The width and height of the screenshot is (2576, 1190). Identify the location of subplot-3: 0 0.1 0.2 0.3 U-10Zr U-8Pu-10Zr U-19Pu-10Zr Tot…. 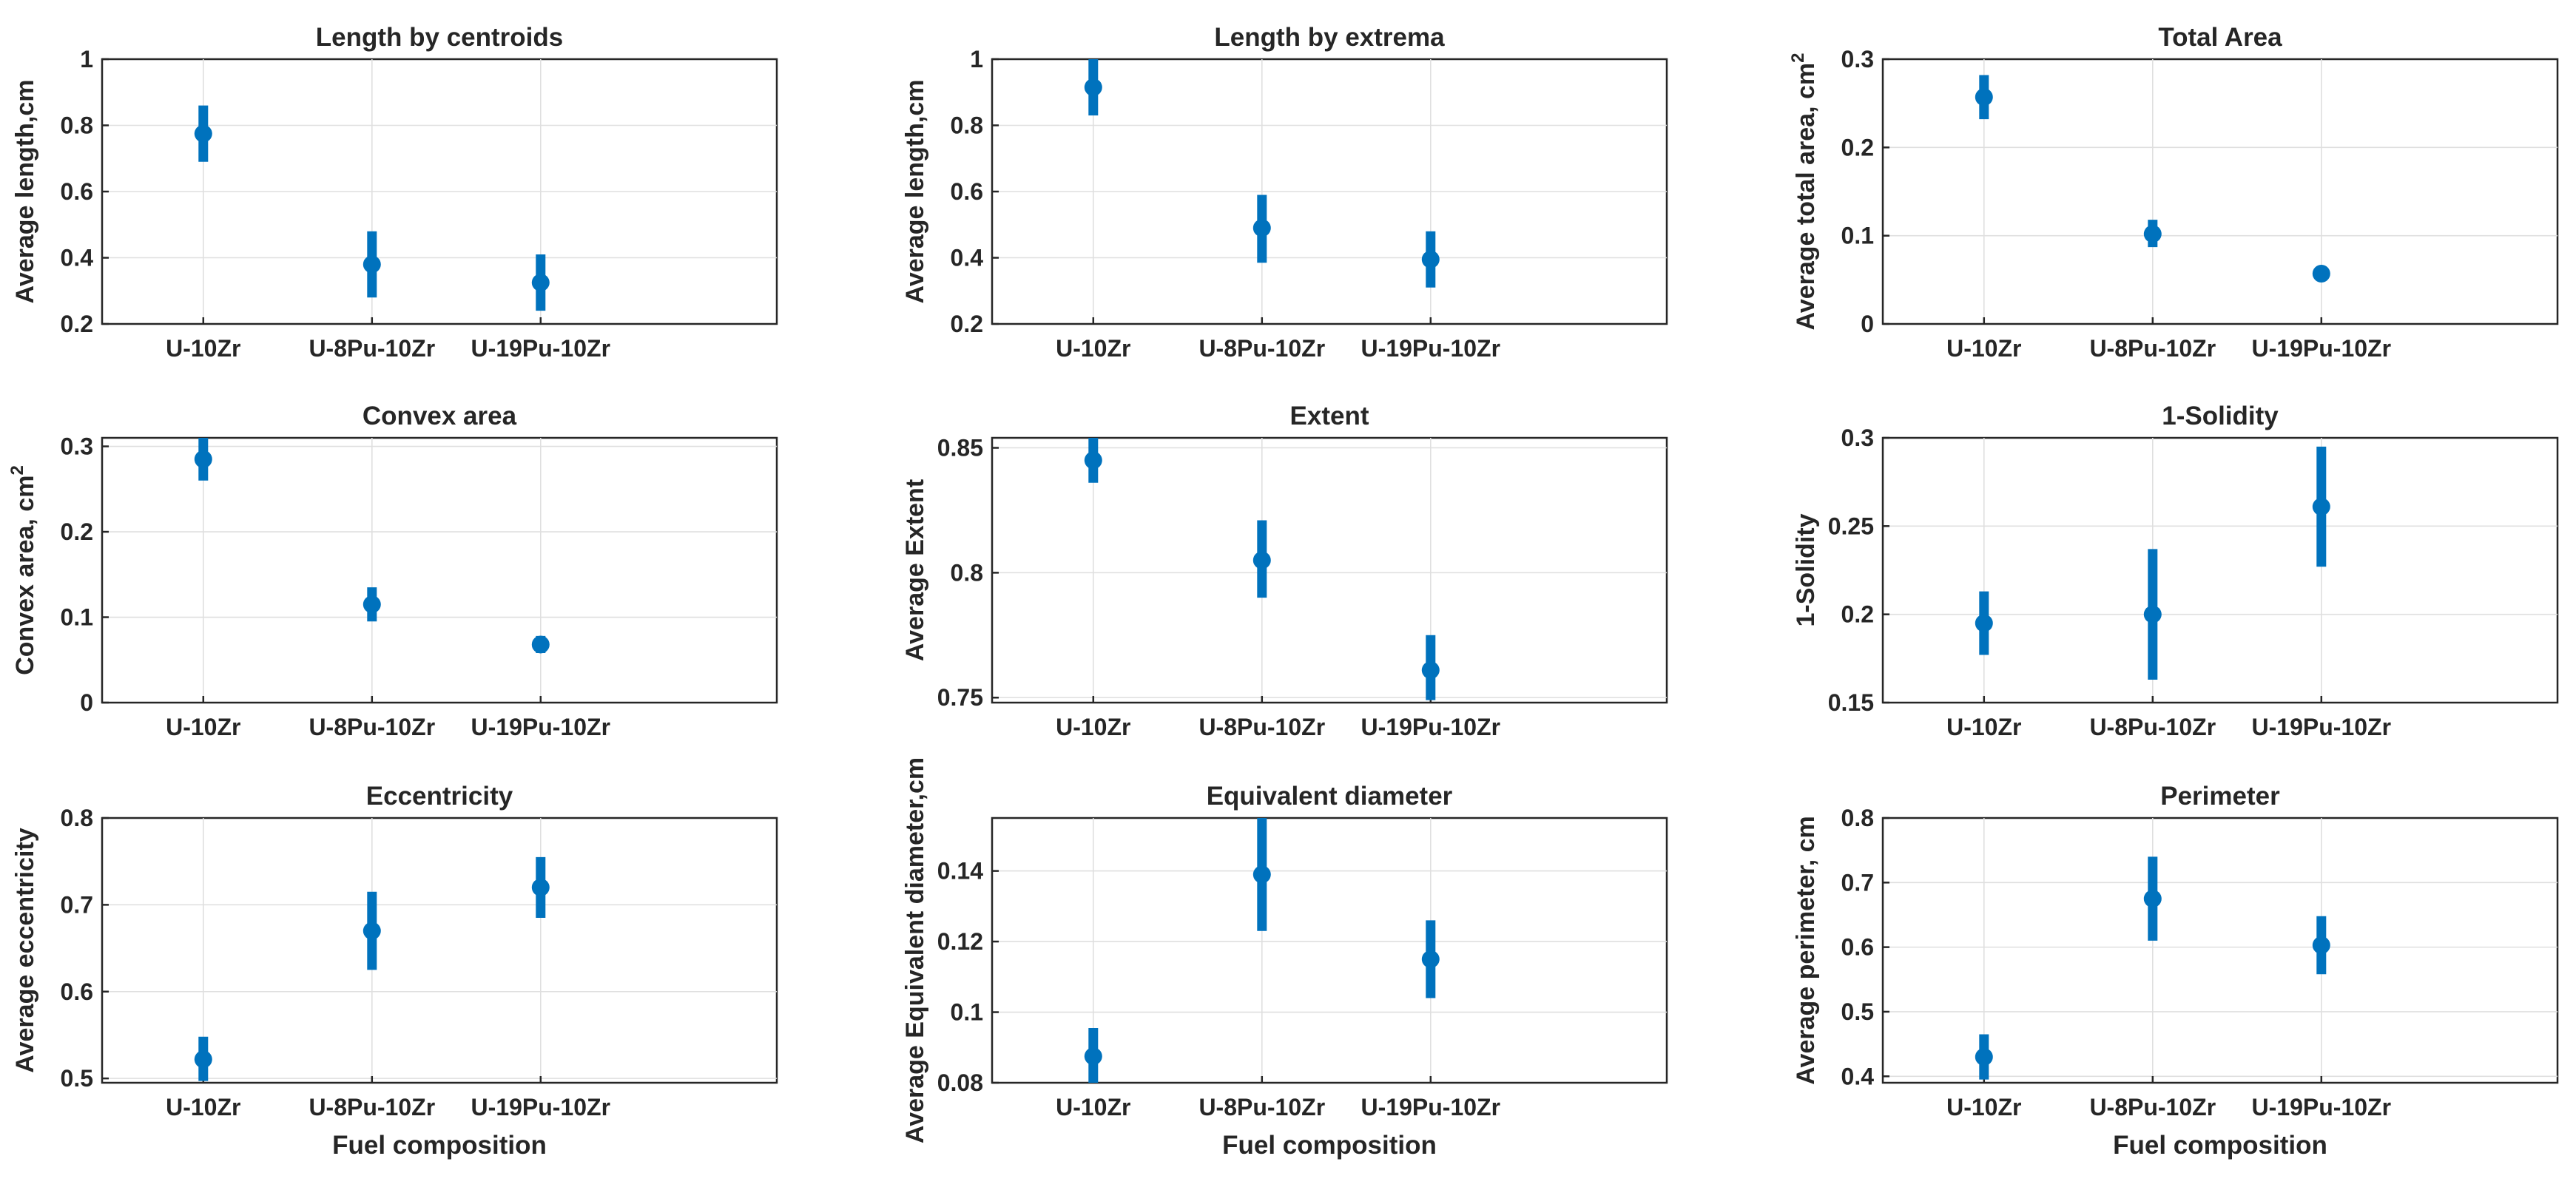
(2173, 193).